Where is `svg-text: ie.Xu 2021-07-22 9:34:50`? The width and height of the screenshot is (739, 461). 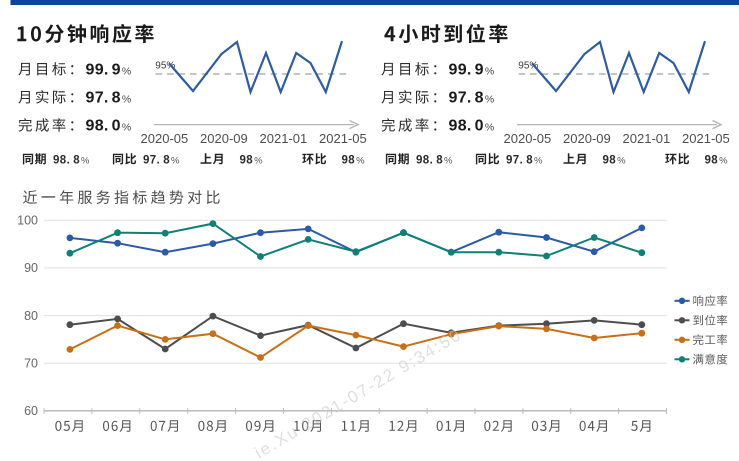 svg-text: ie.Xu 2021-07-22 9:34:50 is located at coordinates (358, 393).